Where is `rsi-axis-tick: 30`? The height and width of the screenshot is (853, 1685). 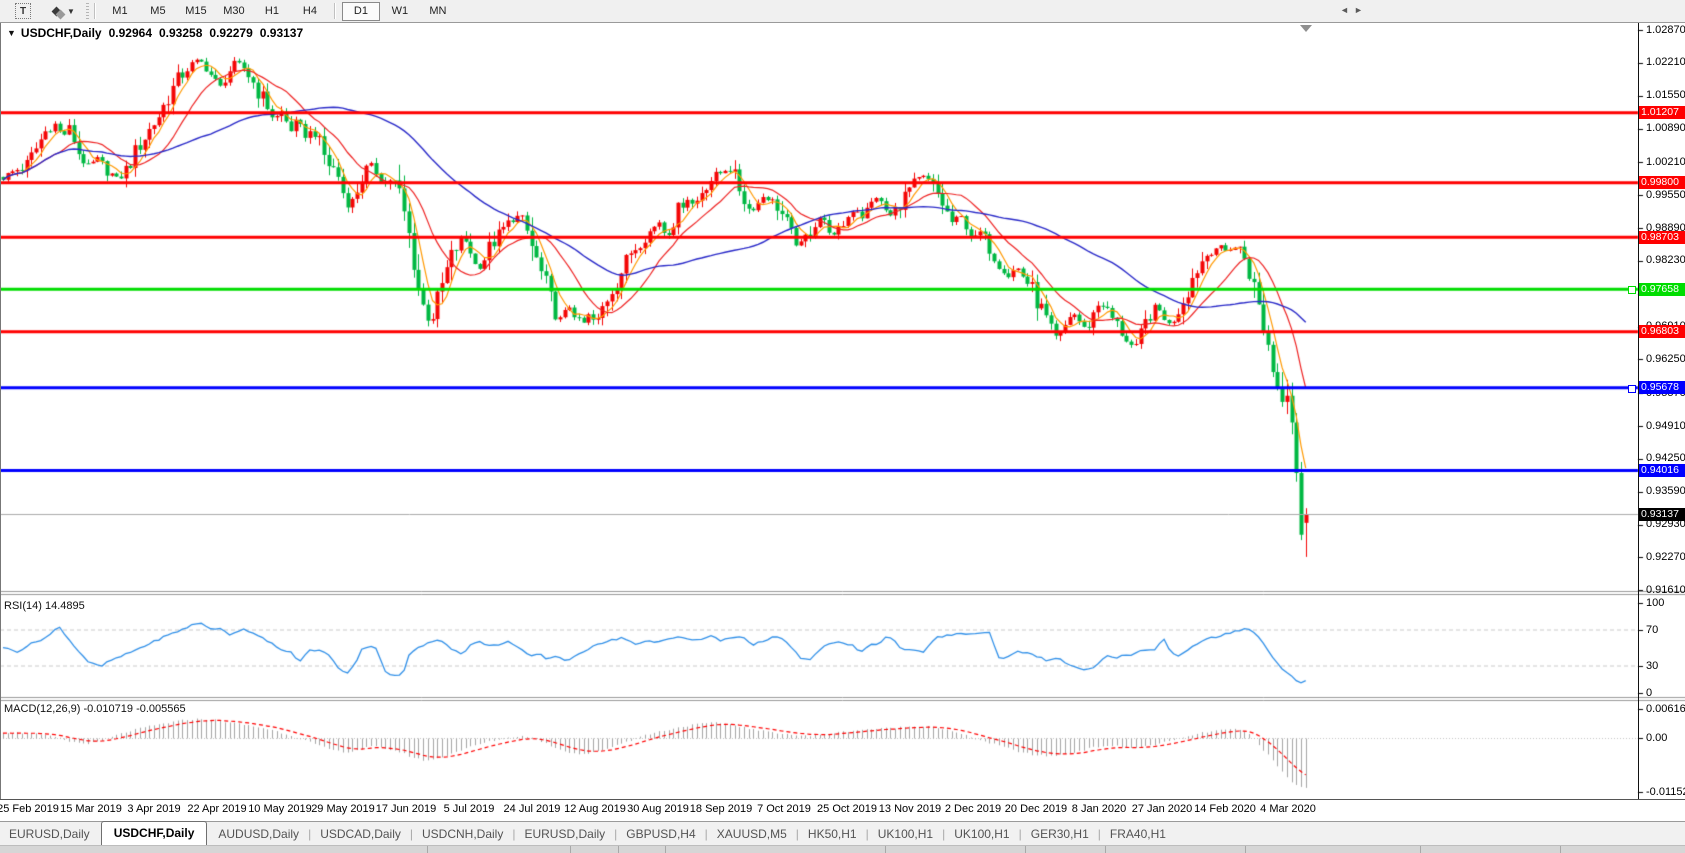 rsi-axis-tick: 30 is located at coordinates (1652, 665).